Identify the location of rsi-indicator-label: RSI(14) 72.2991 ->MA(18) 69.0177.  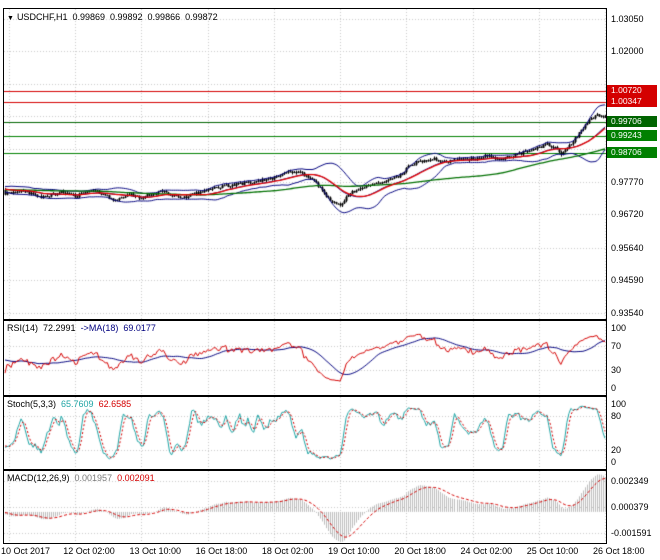
(81, 328).